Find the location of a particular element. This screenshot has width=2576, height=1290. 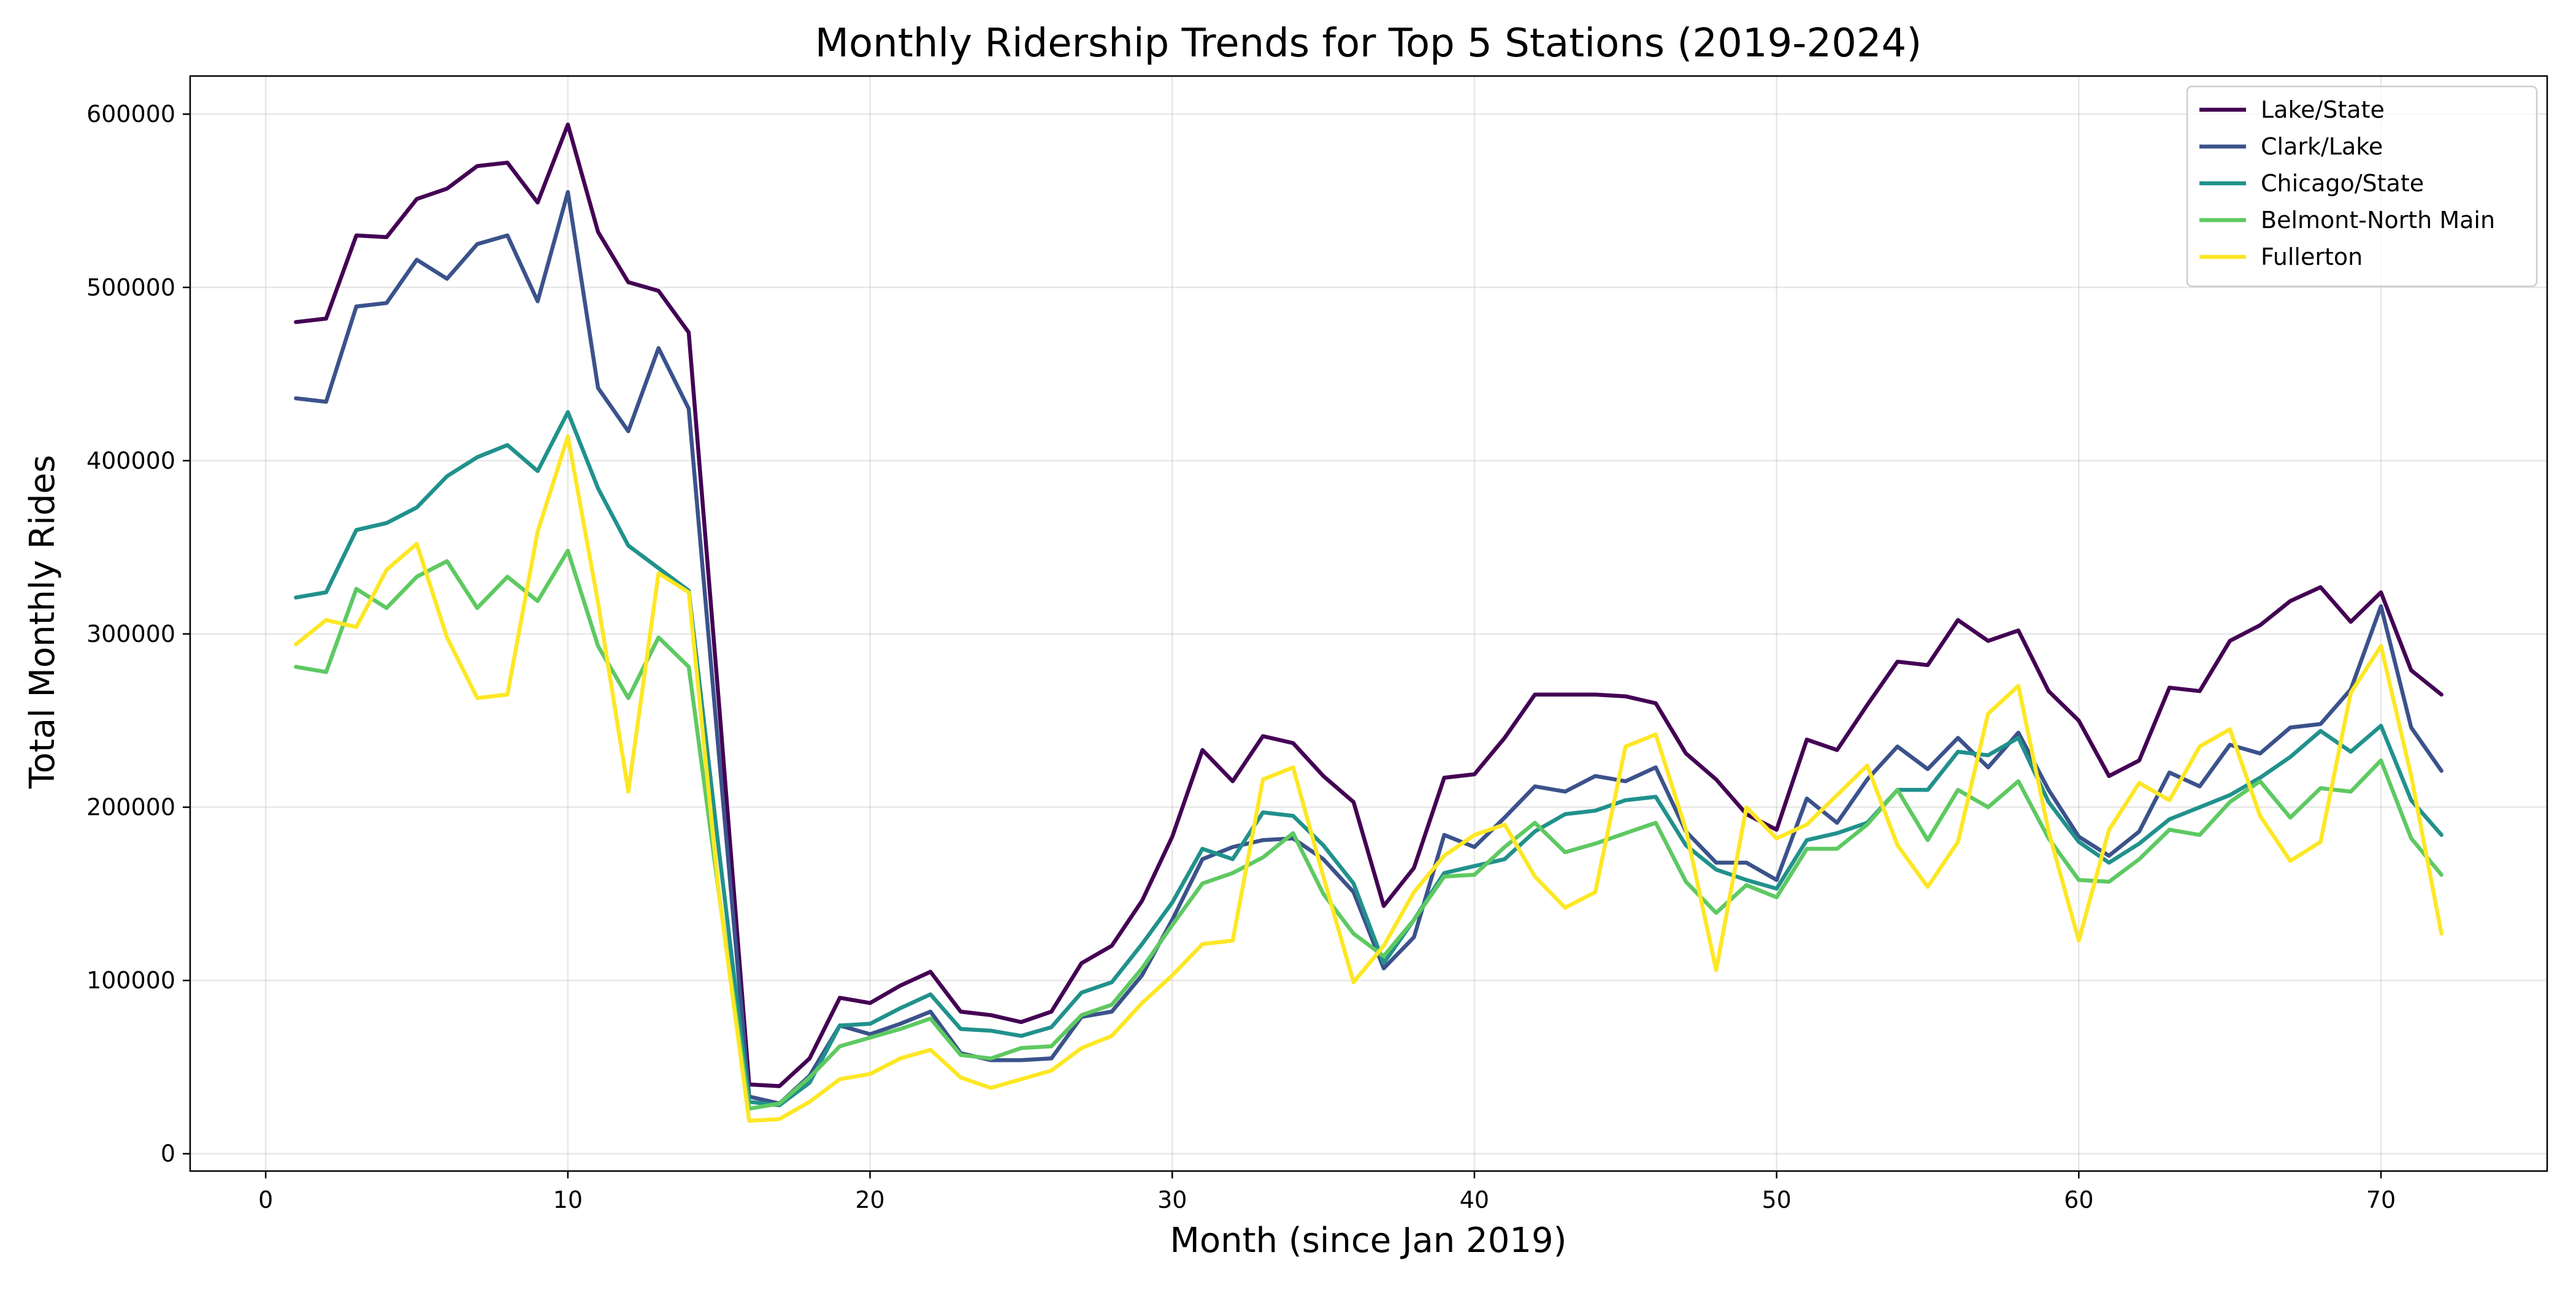

x-tick-label: 70 is located at coordinates (2381, 1199).